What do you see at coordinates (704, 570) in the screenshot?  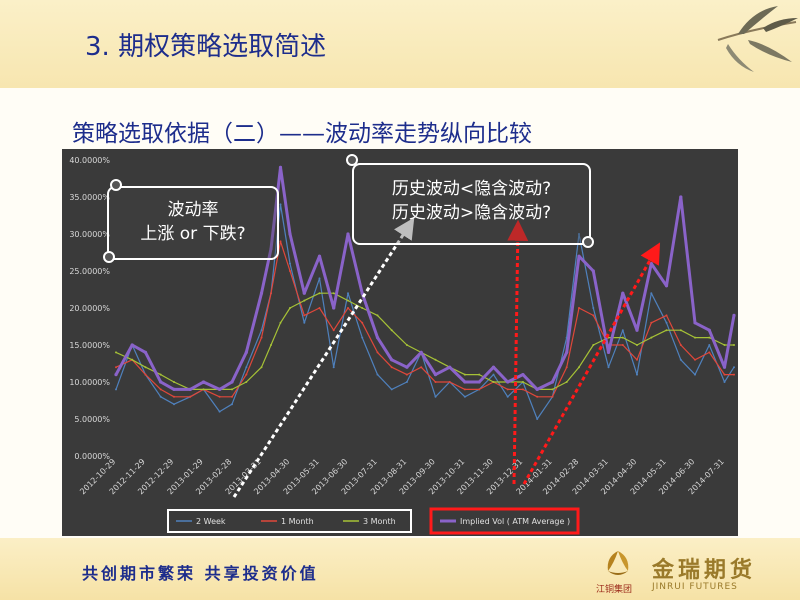 I see `logo-company-name: 金瑞期货` at bounding box center [704, 570].